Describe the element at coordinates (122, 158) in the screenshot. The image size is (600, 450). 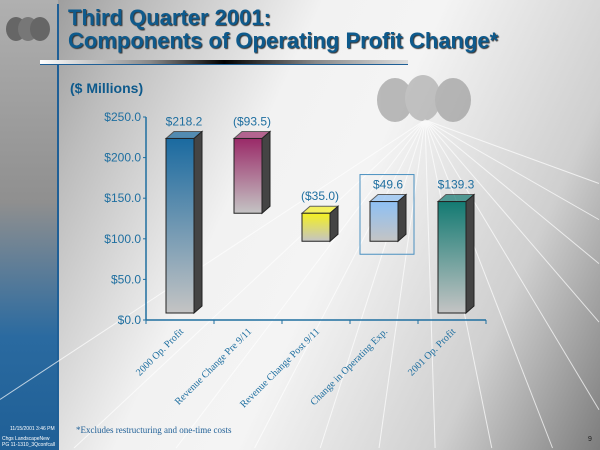
I see `y-tick-label: $200.0` at that location.